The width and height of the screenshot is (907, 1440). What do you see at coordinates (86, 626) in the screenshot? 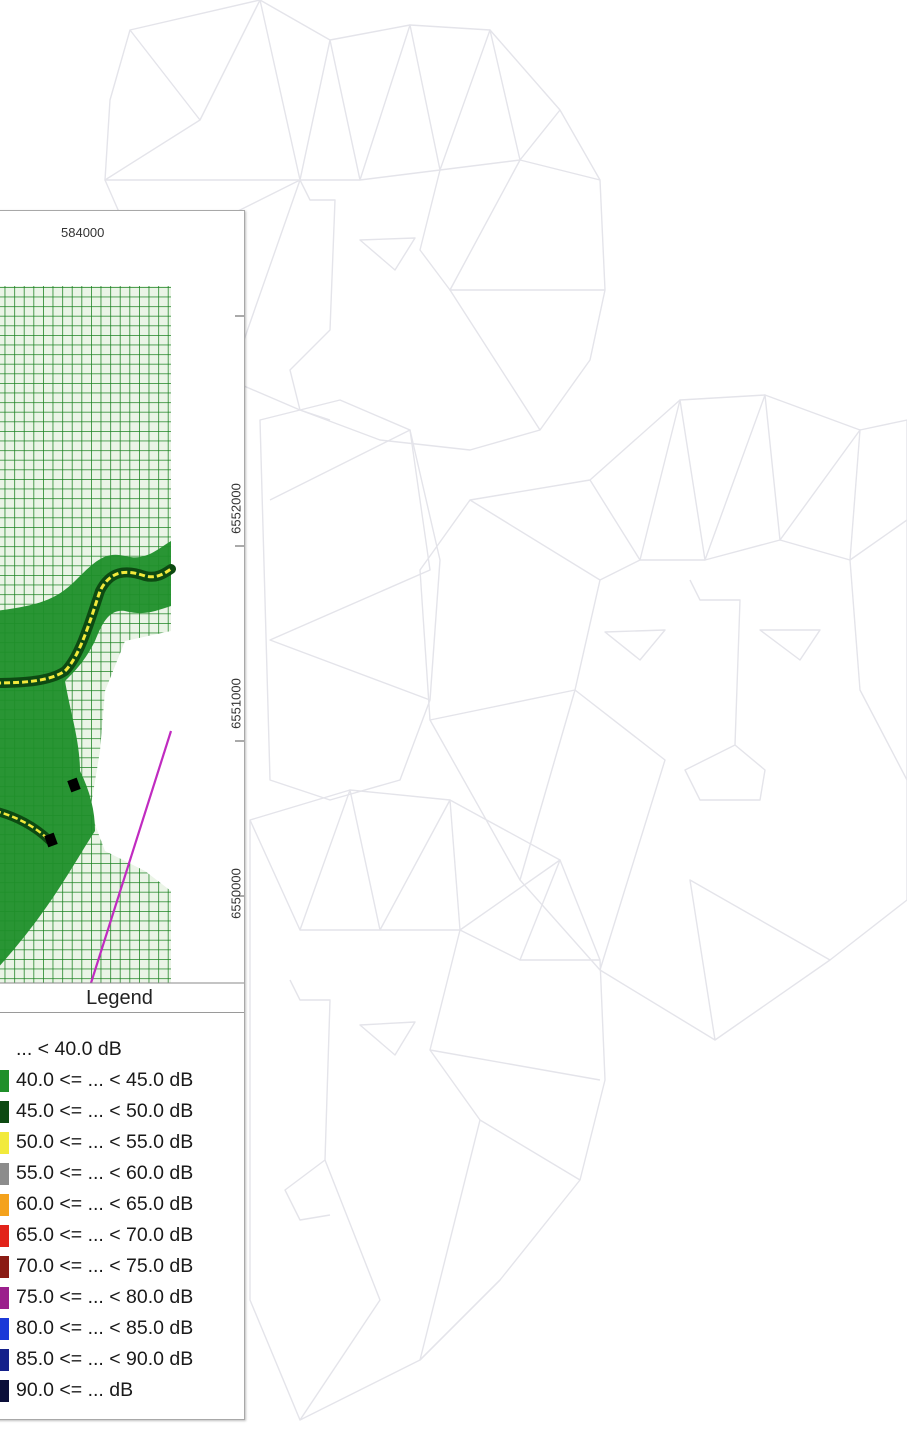
I see `road-50-55db` at bounding box center [86, 626].